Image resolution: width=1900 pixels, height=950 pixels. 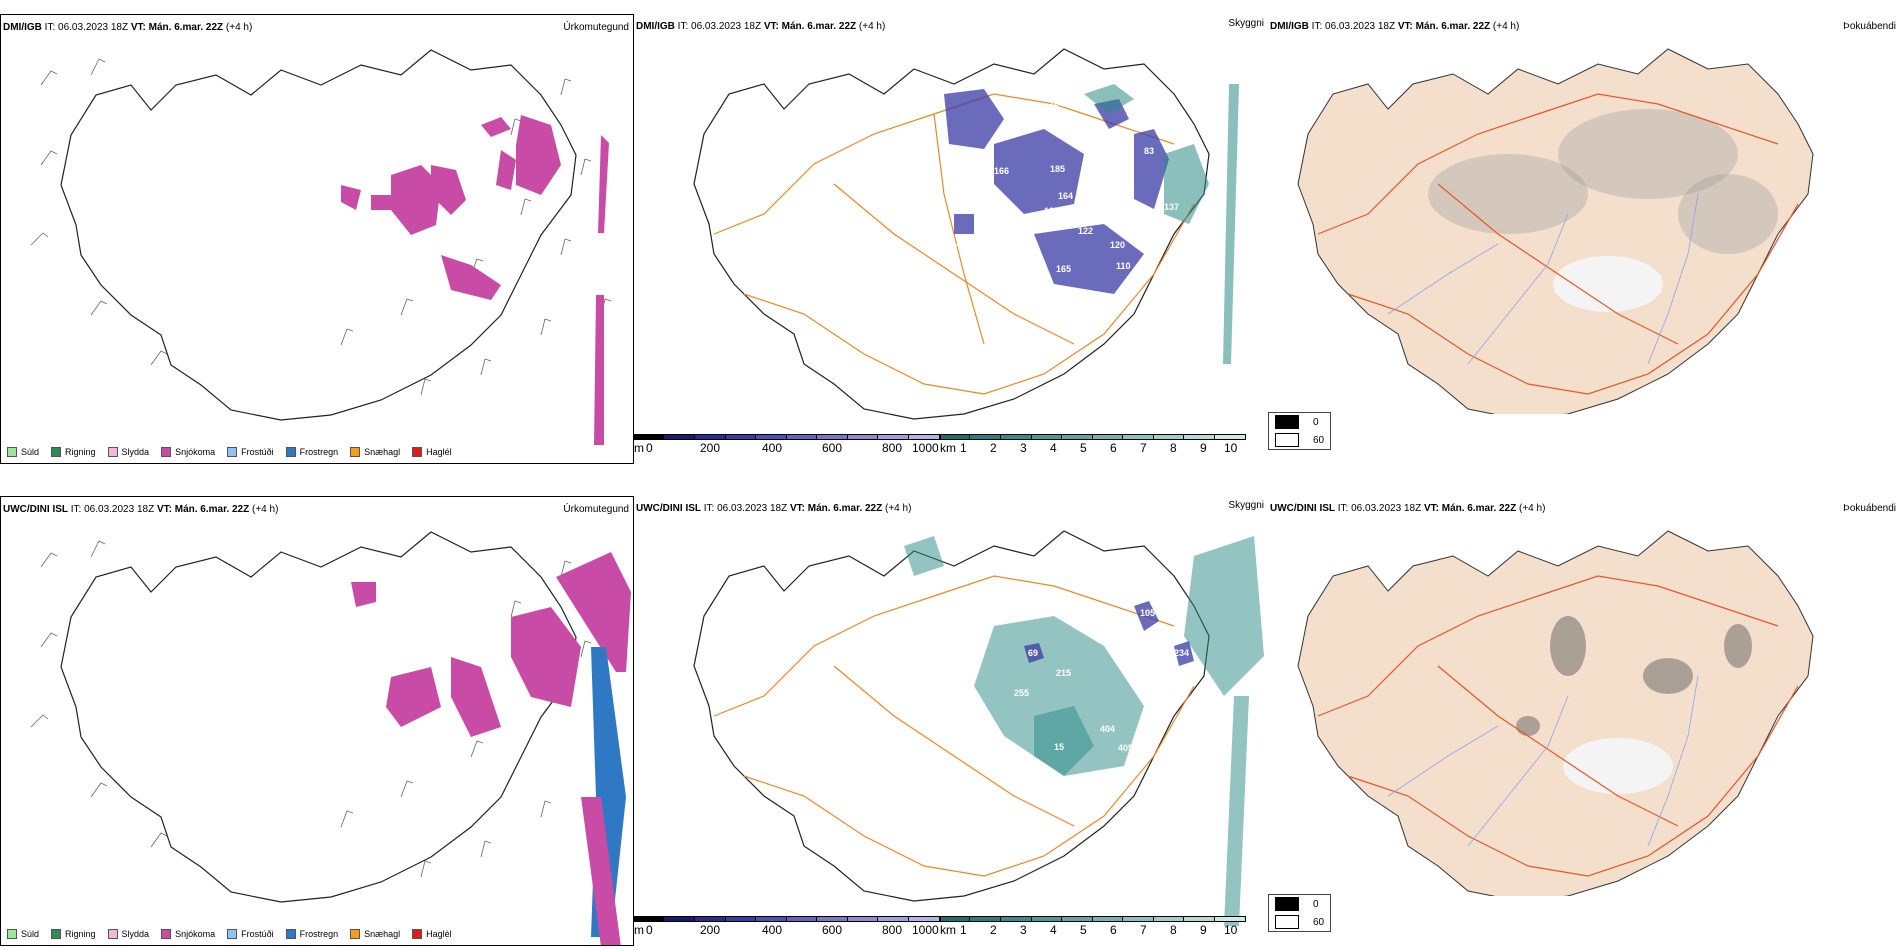 I want to click on cloud-base-label: 302, so click(x=1071, y=301).